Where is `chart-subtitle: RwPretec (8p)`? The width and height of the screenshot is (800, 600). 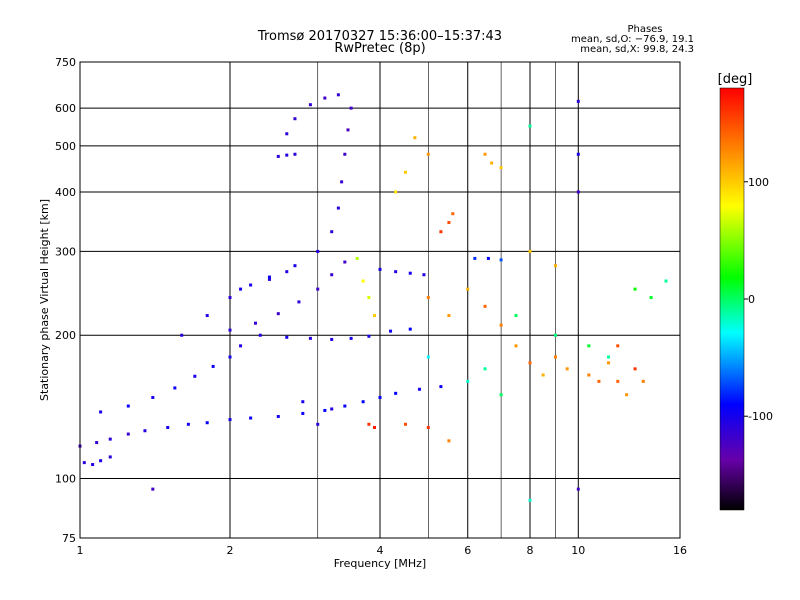 chart-subtitle: RwPretec (8p) is located at coordinates (379, 48).